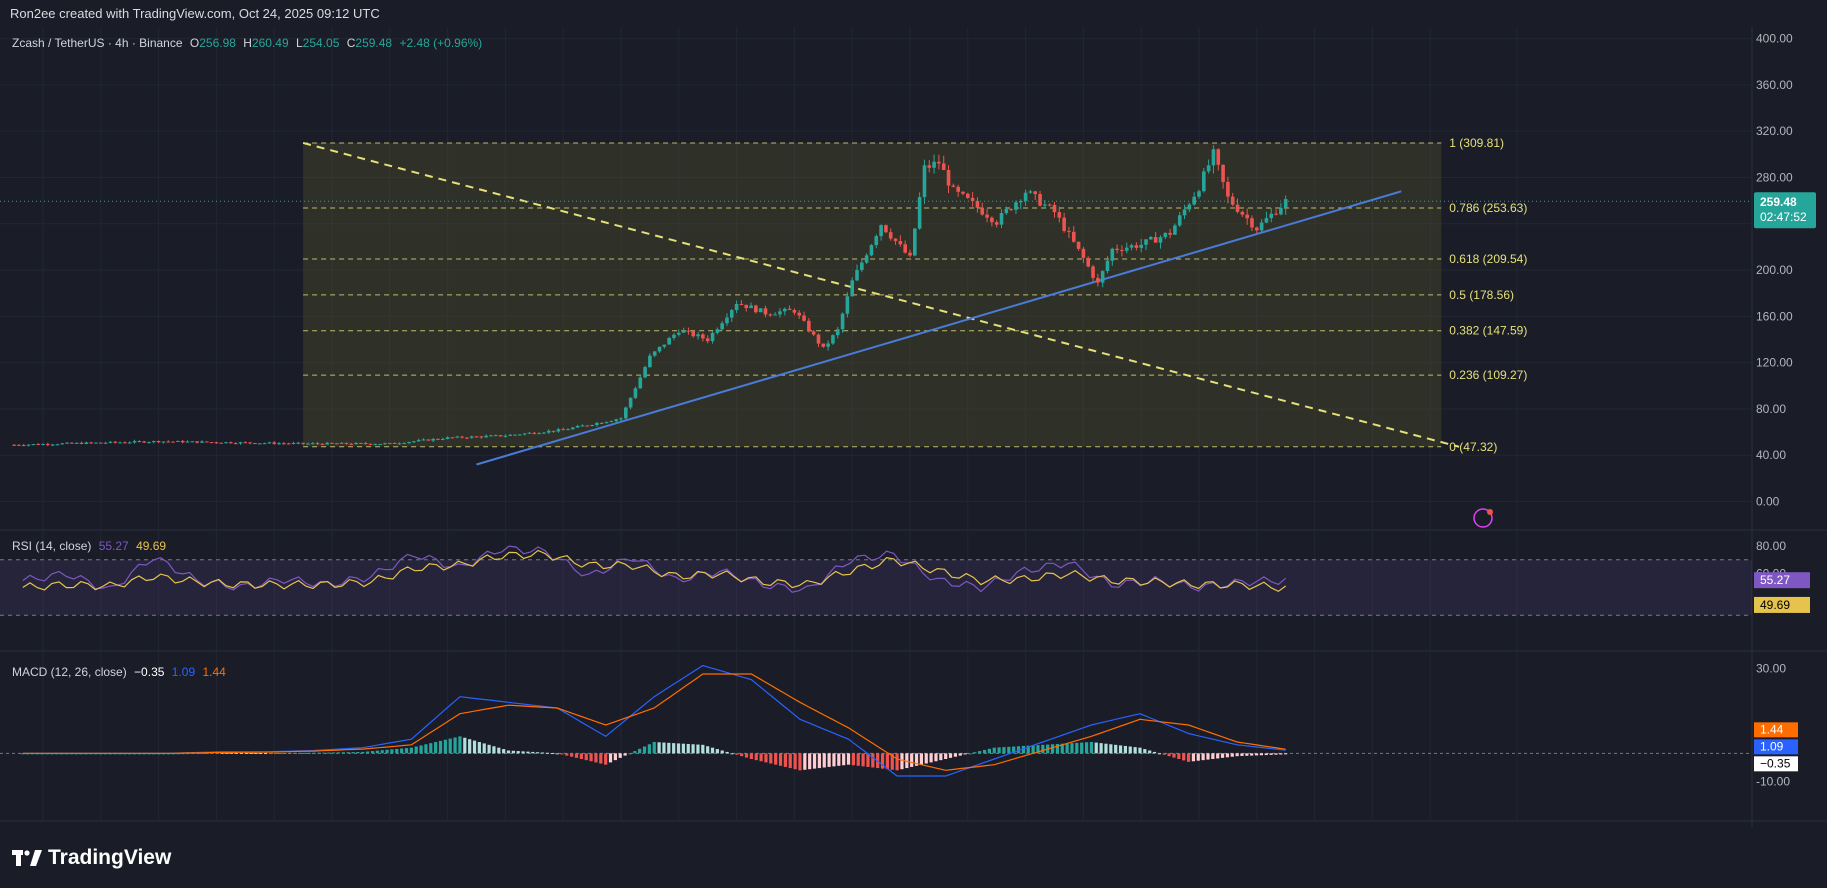 Image resolution: width=1827 pixels, height=888 pixels. I want to click on tradingview-logo: TradingView, so click(91, 858).